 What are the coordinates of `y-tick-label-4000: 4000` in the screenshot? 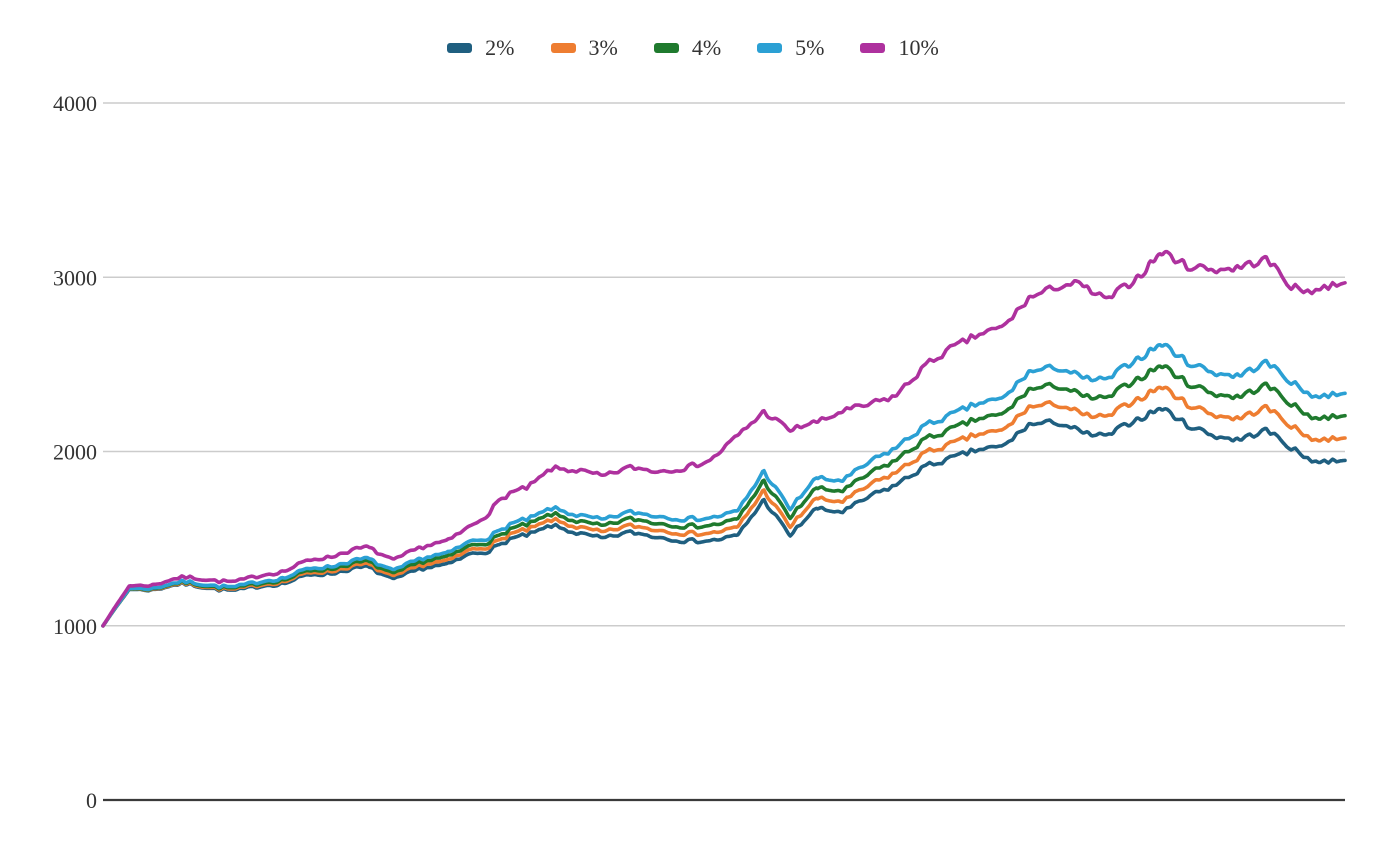 It's located at (75, 103).